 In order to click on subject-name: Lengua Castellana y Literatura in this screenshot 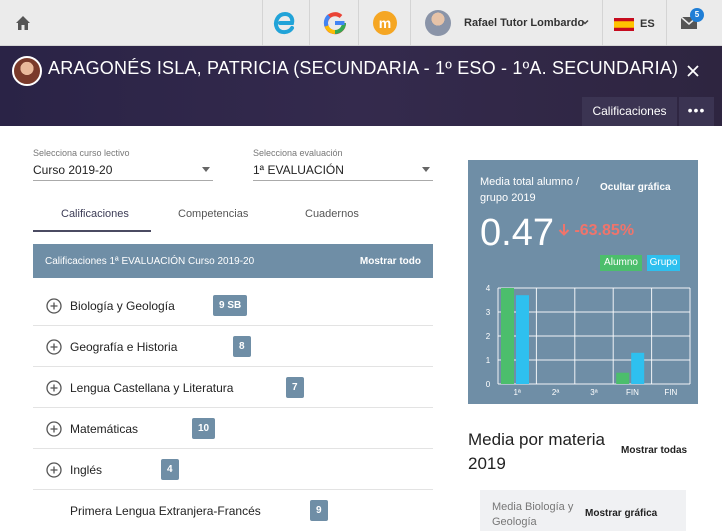, I will do `click(152, 388)`.